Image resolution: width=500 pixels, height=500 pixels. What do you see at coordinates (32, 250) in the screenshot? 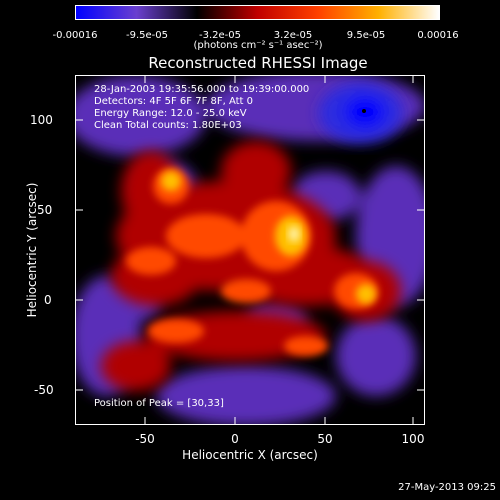
I see `y-axis-label: Heliocentric Y (arcsec)` at bounding box center [32, 250].